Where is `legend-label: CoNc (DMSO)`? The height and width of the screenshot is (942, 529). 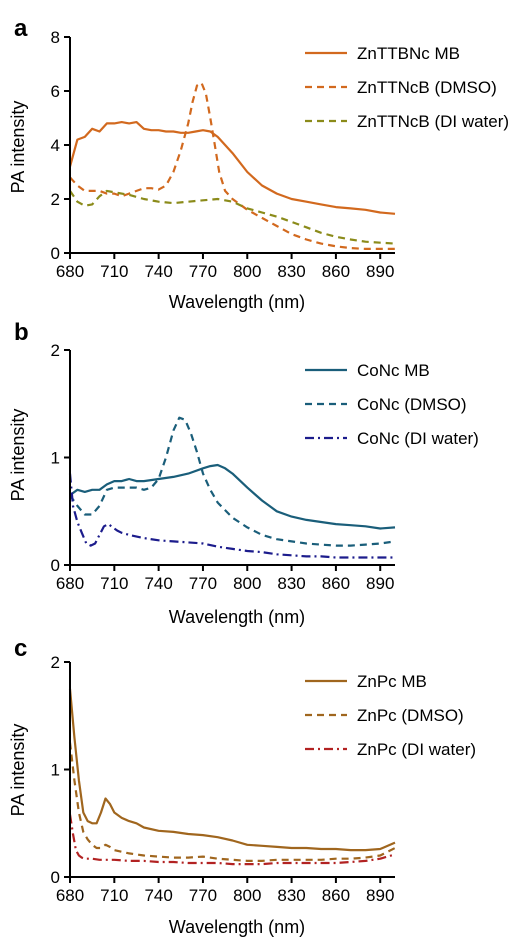
legend-label: CoNc (DMSO) is located at coordinates (412, 404).